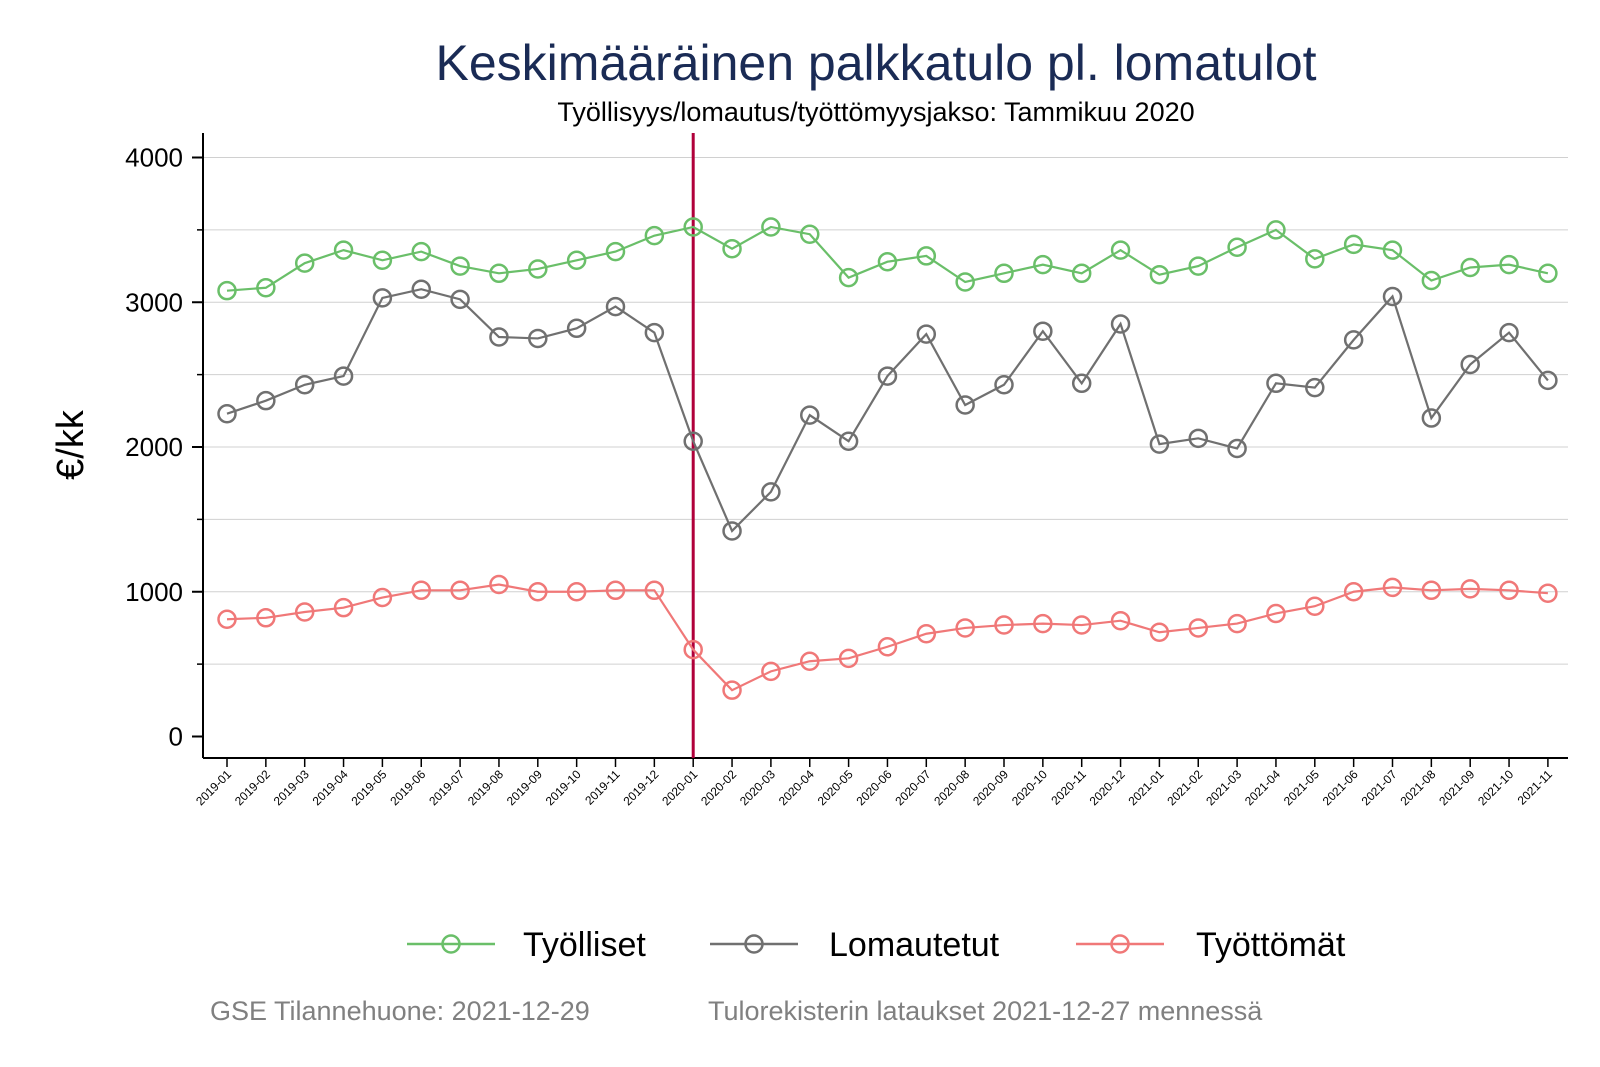  What do you see at coordinates (1495, 787) in the screenshot?
I see `x-tick-label: 2021-10` at bounding box center [1495, 787].